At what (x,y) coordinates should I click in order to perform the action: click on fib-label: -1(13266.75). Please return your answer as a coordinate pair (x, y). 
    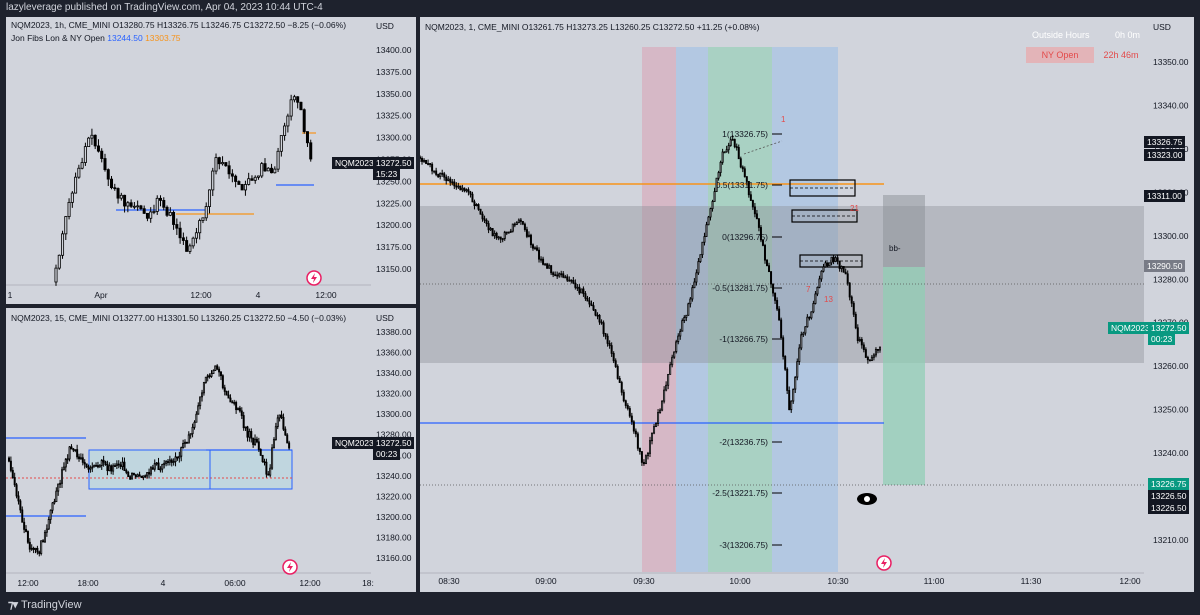
    Looking at the image, I should click on (743, 339).